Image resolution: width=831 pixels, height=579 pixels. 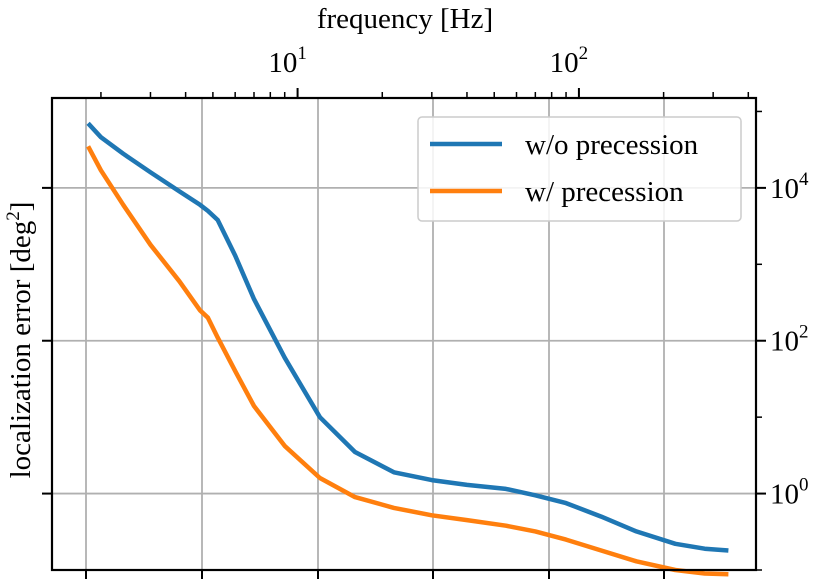 I want to click on y-tick-label-1: 10², so click(x=789, y=340).